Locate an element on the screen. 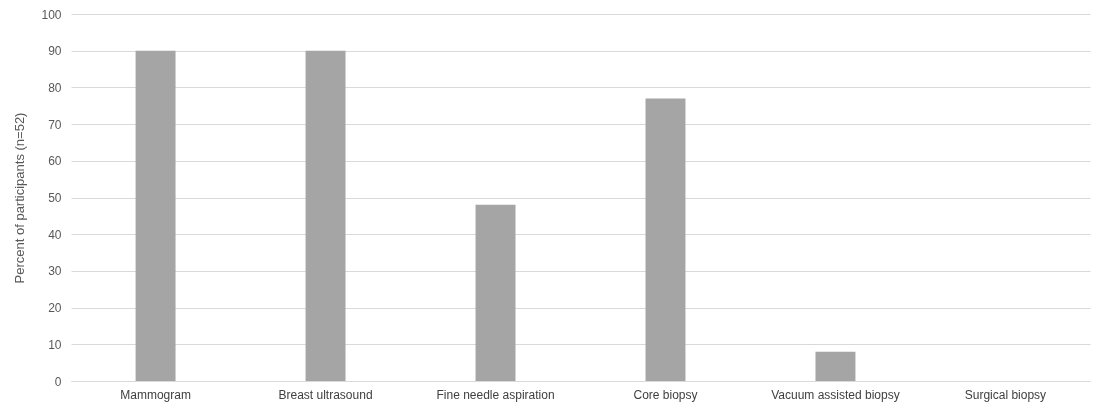  y-tick-label: 20 is located at coordinates (55, 308).